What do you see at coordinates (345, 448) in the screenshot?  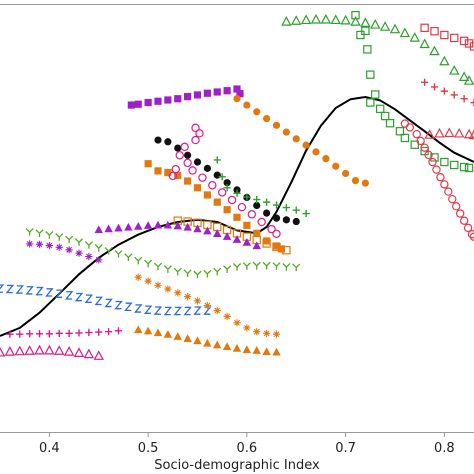 I see `x-tick-label: 0.7` at bounding box center [345, 448].